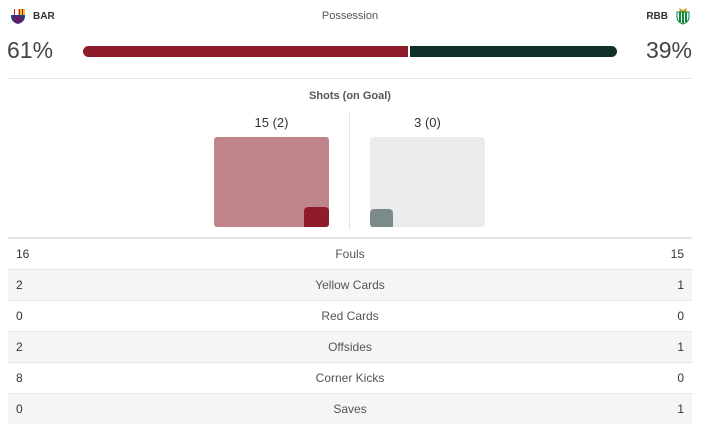 Image resolution: width=704 pixels, height=430 pixels. I want to click on stat-row-red-cards: 0 Red Cards 0, so click(350, 315).